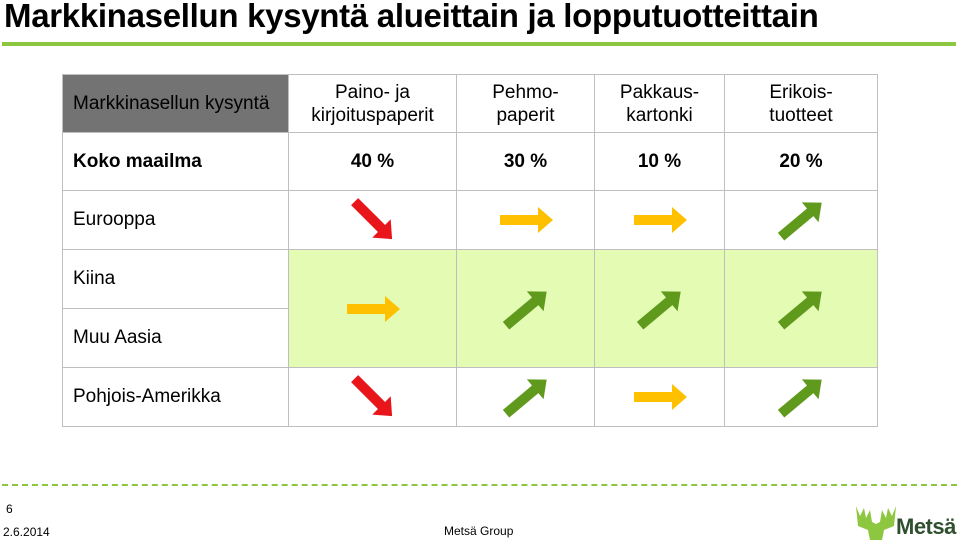 The height and width of the screenshot is (547, 960). I want to click on column-header-specialty-products: Erikois-tuotteet, so click(801, 103).